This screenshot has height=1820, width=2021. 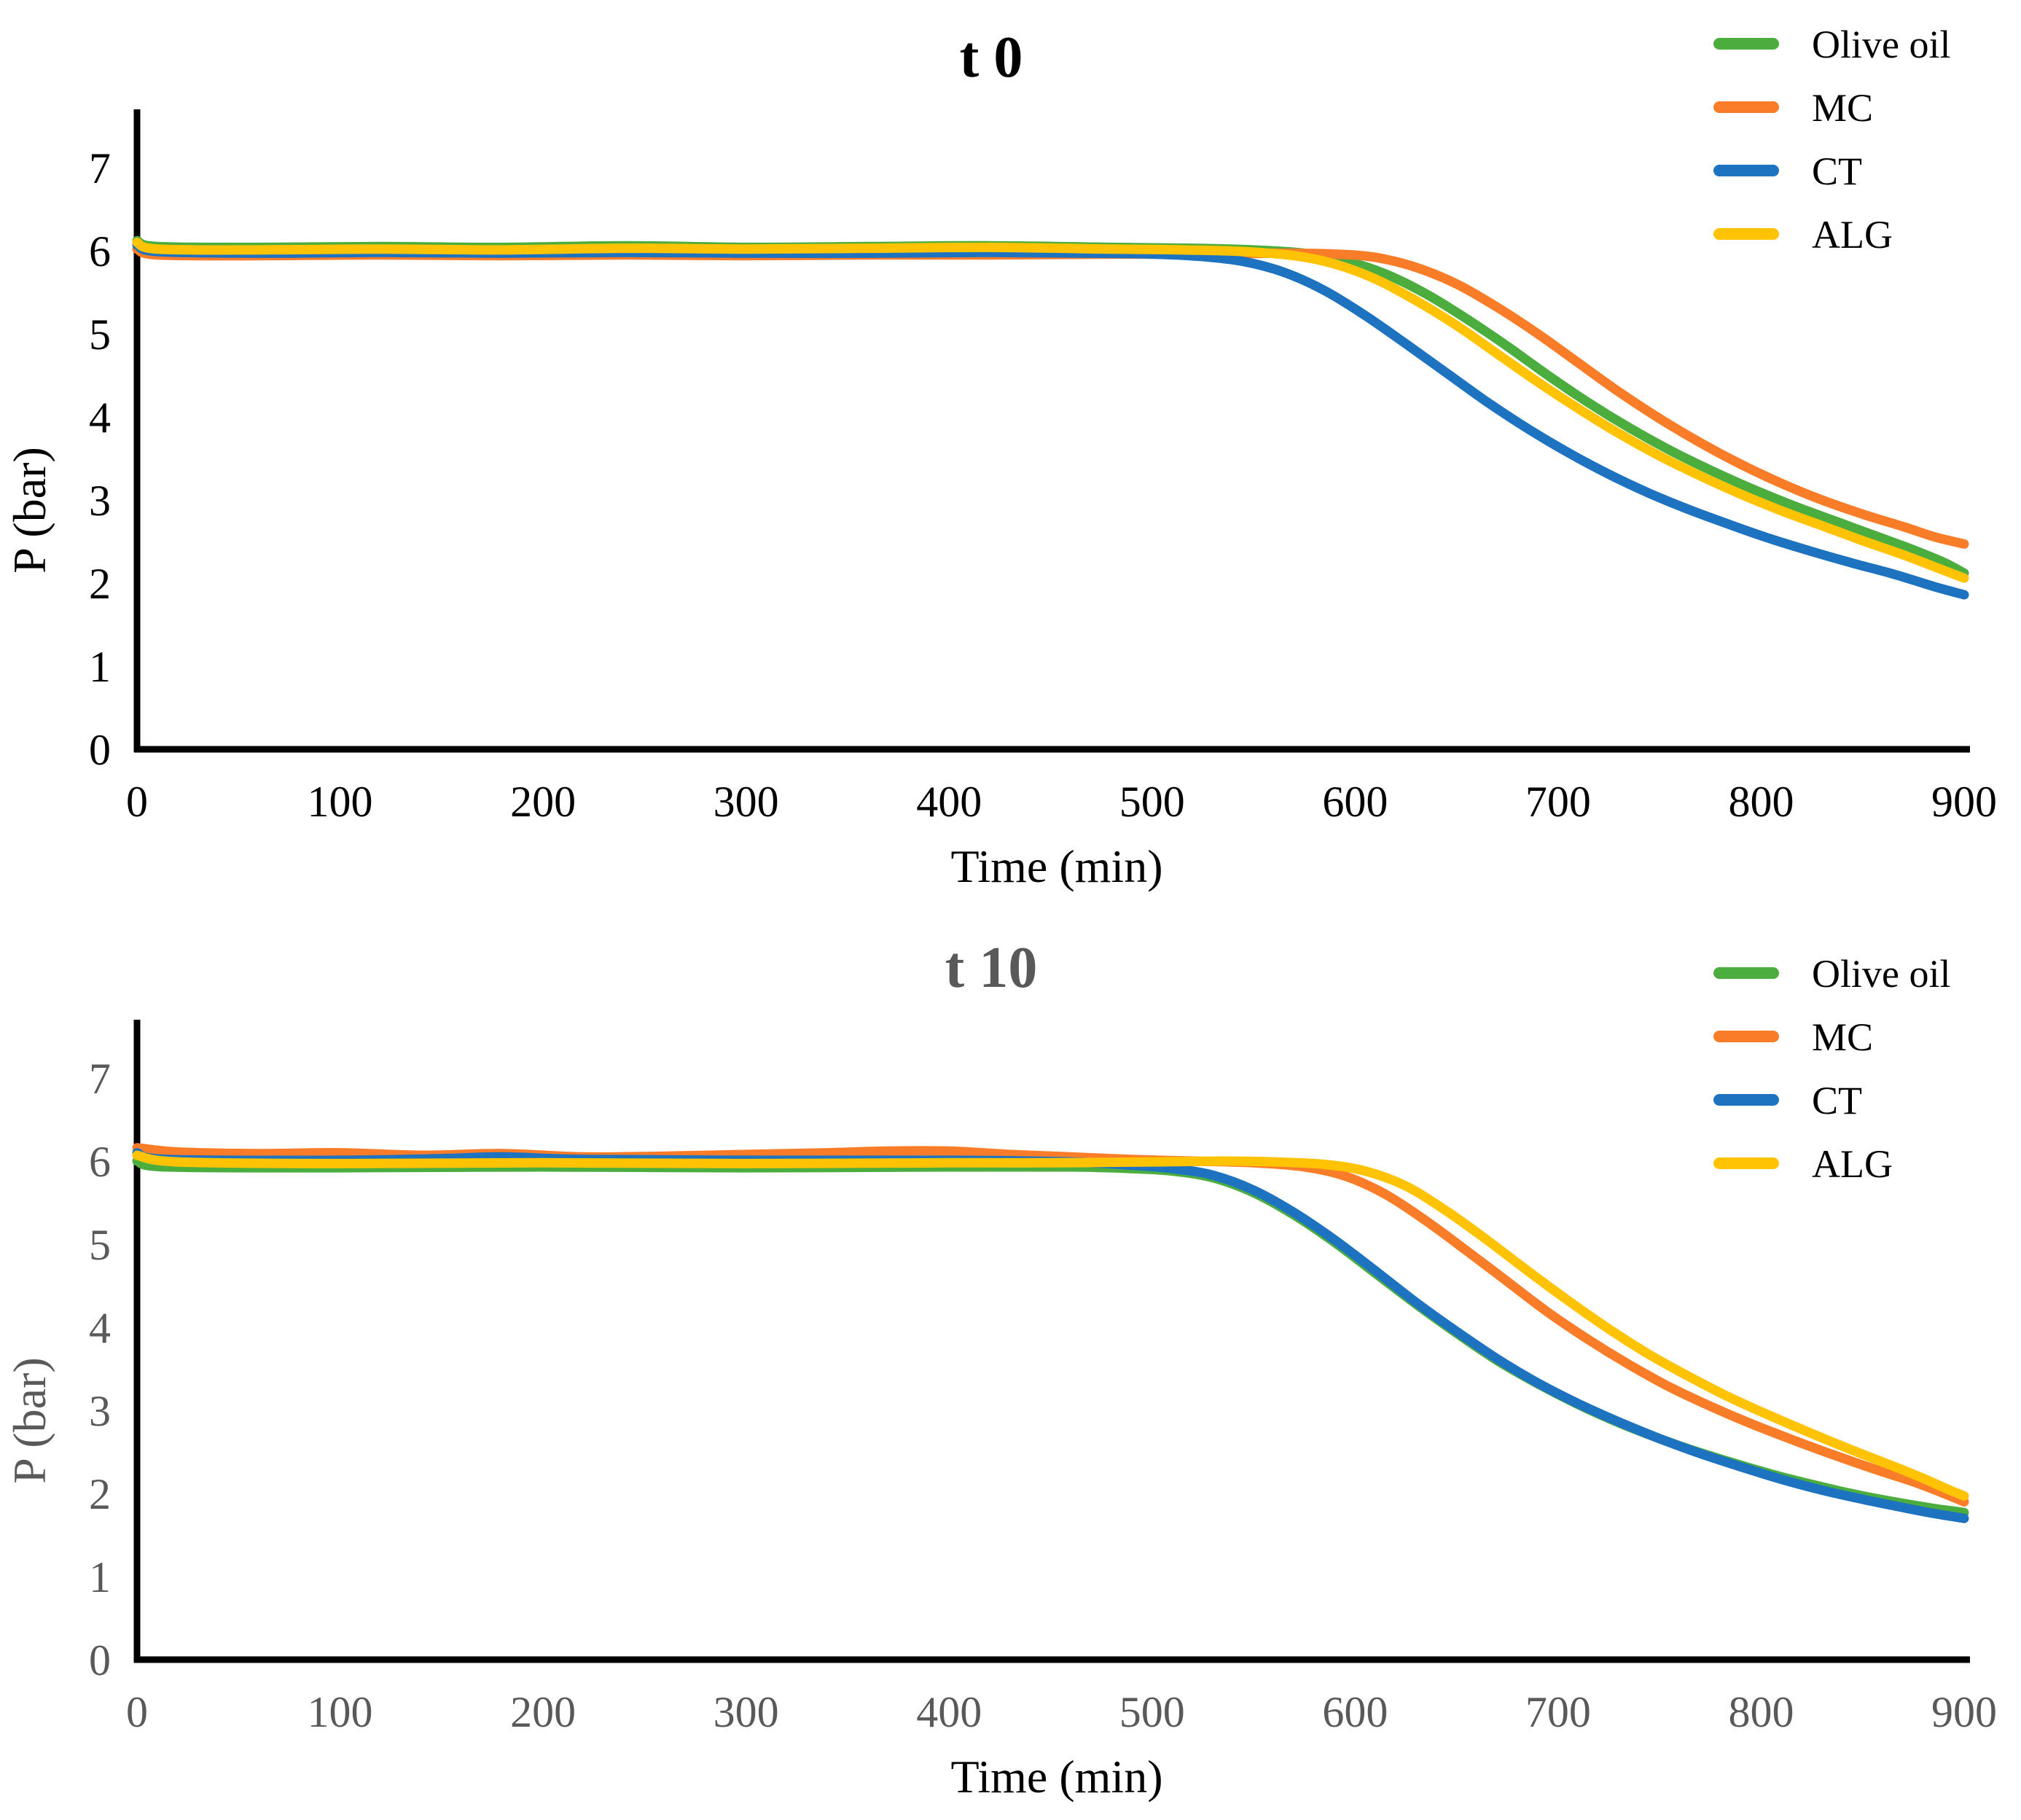 I want to click on x-axis-title-t0: Time (min), so click(x=1057, y=866).